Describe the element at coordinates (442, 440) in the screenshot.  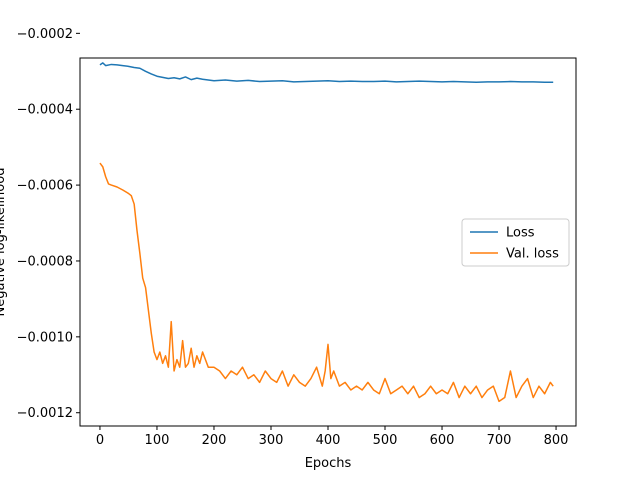
I see `x-tick-label: 600` at that location.